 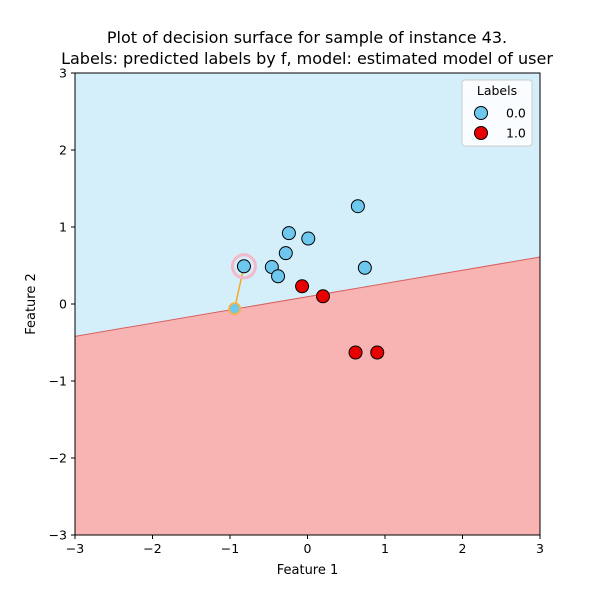 I want to click on counterfactual-point, so click(x=235, y=309).